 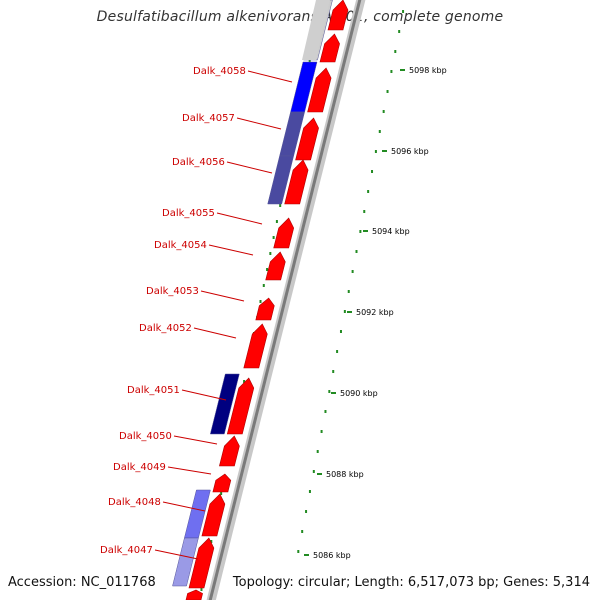 I want to click on gene-label: Dalk_4056, so click(x=198, y=162).